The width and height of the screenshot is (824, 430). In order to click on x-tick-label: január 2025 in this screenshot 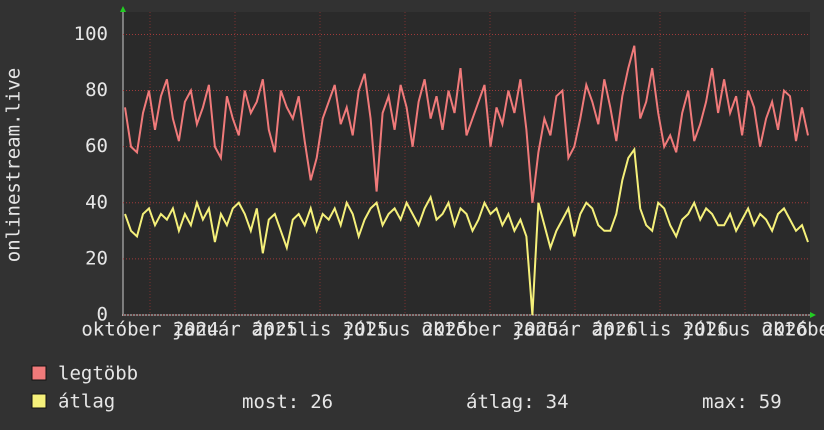, I will do `click(235, 330)`.